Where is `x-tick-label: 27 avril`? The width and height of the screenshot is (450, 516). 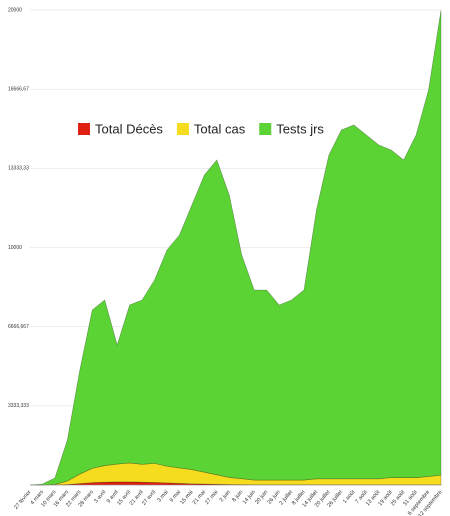
x-tick-label: 27 avril is located at coordinates (149, 497).